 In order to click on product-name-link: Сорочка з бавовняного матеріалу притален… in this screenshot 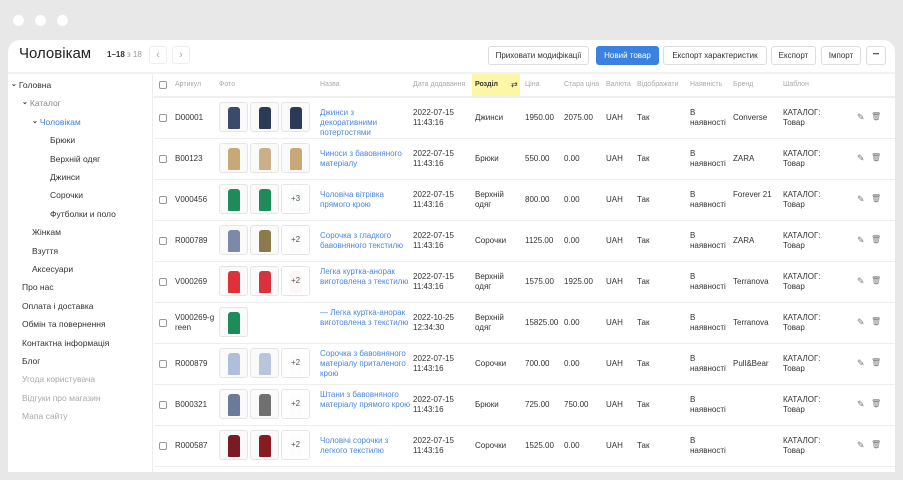, I will do `click(363, 363)`.